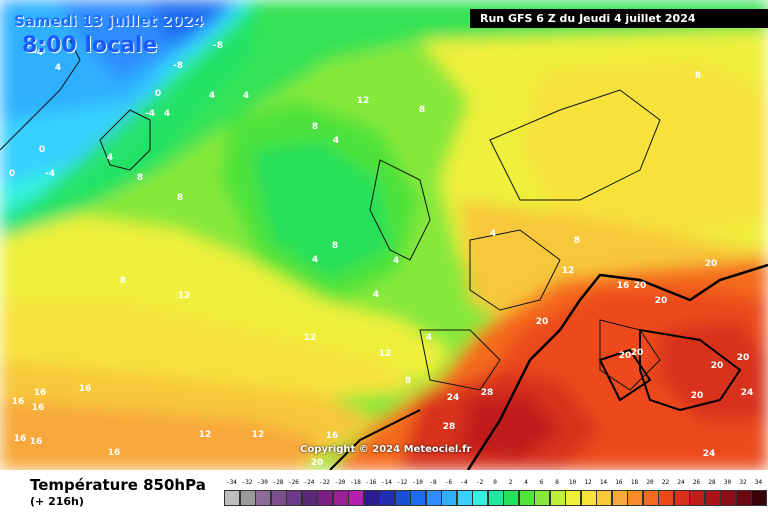  I want to click on legend-label: 24, so click(681, 482).